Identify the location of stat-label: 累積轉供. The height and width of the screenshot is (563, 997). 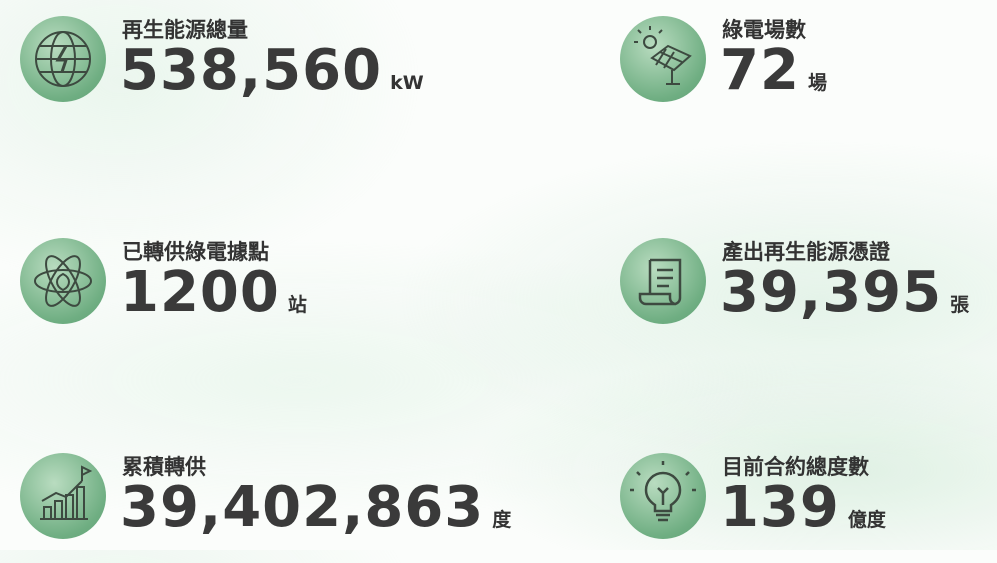
(164, 467).